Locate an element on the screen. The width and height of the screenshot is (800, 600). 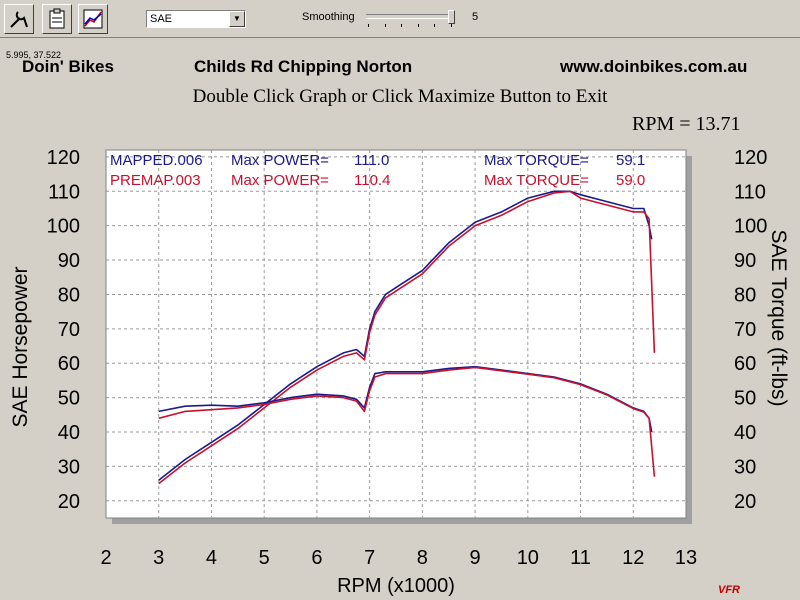
y-tick-label-left: 120 is located at coordinates (63, 158).